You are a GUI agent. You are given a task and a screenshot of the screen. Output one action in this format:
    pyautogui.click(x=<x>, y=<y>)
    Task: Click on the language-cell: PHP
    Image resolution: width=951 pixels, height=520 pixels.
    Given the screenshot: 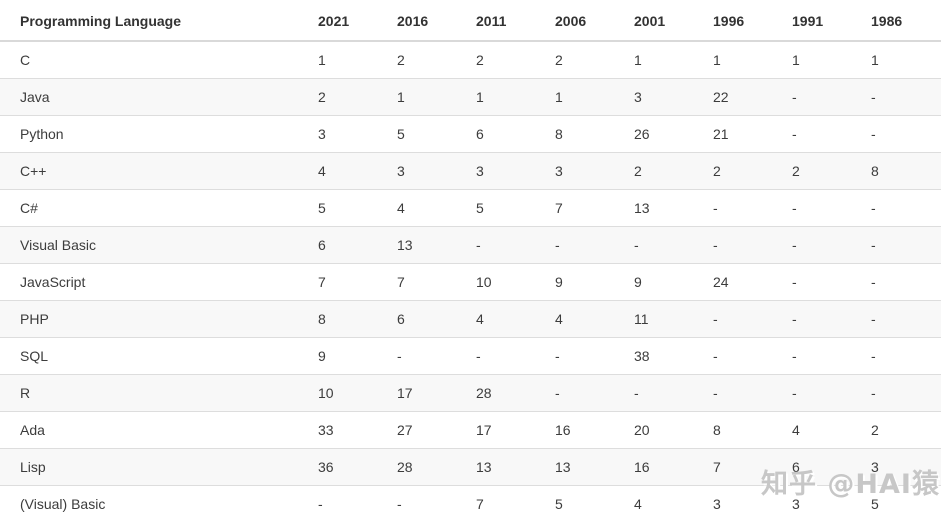 What is the action you would take?
    pyautogui.click(x=159, y=319)
    